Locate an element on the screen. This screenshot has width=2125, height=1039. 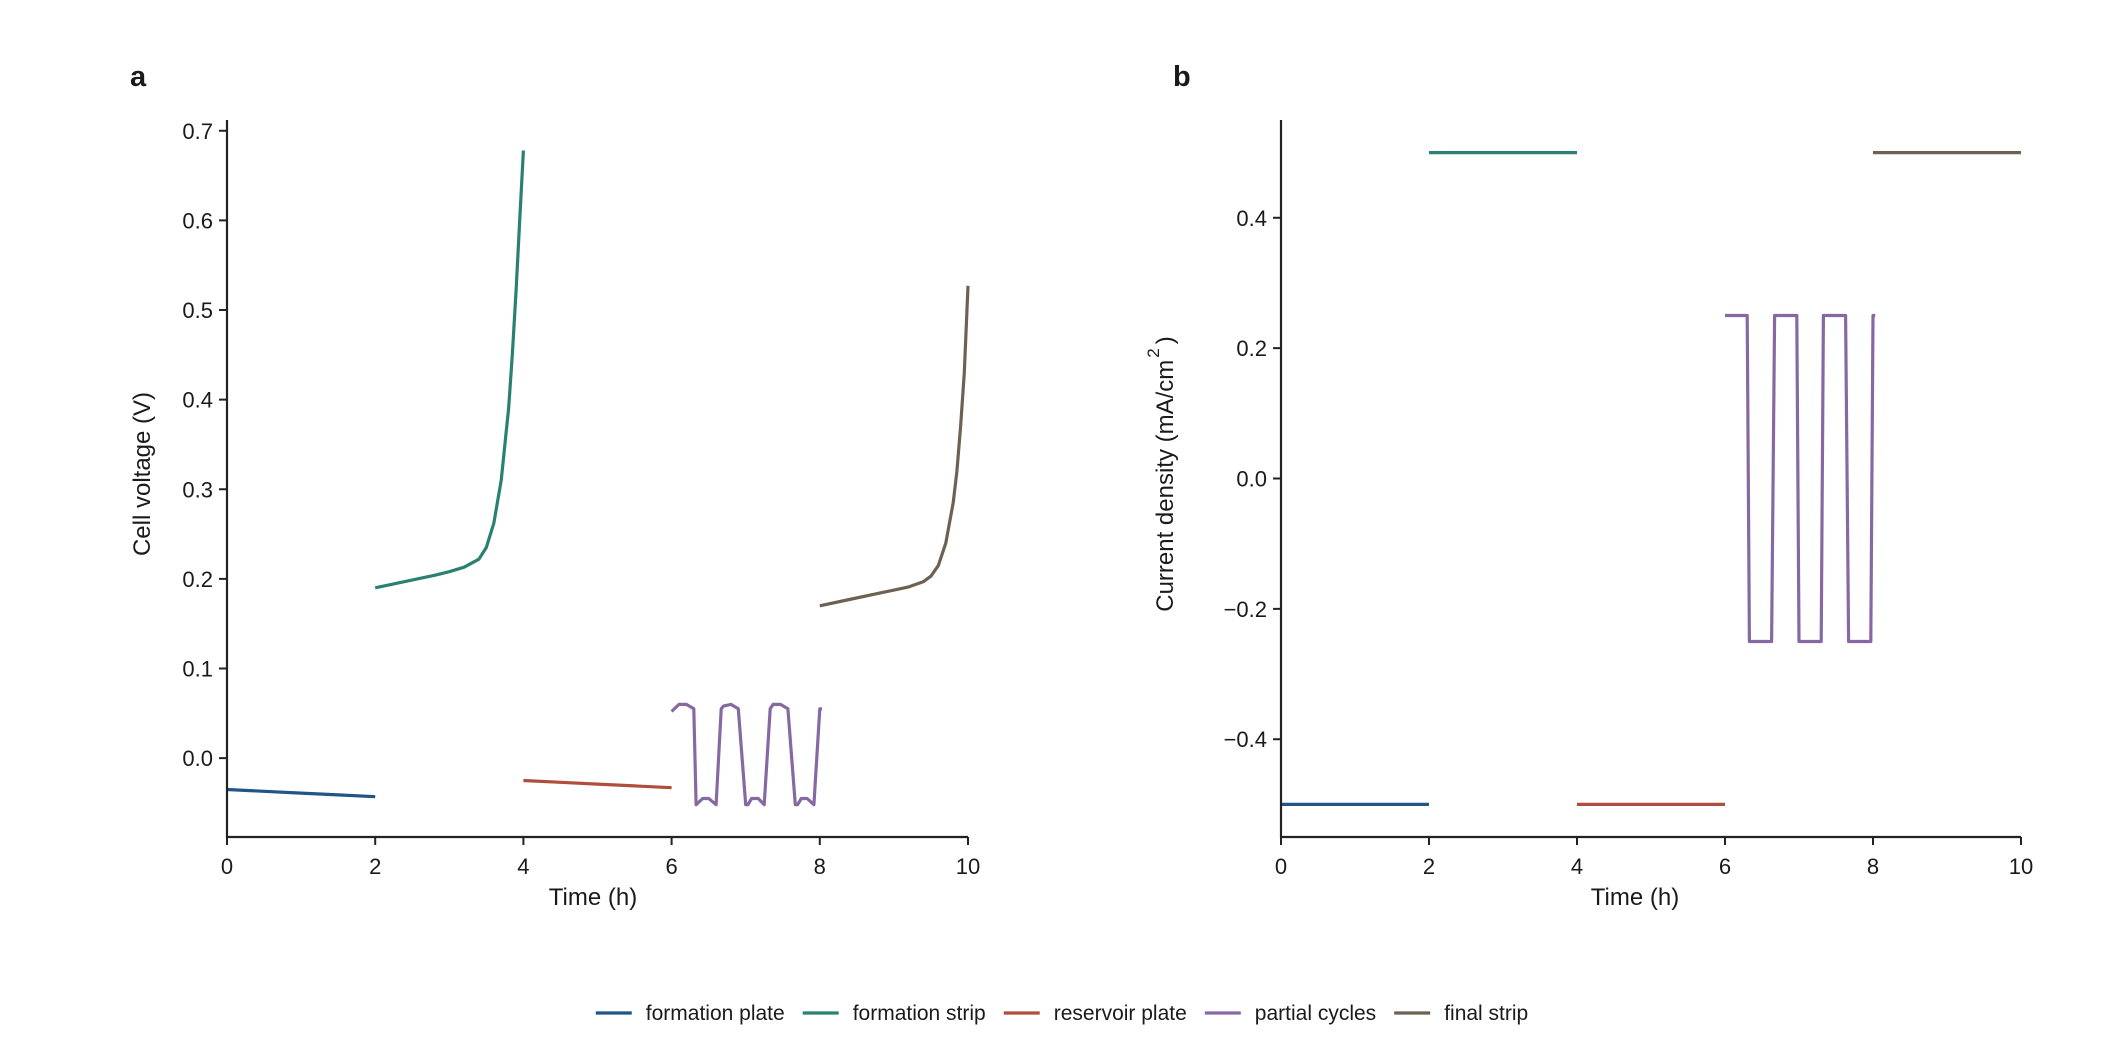
panel-b-y-axis-label: Current density (mA/cm 2) is located at coordinates (1161, 474).